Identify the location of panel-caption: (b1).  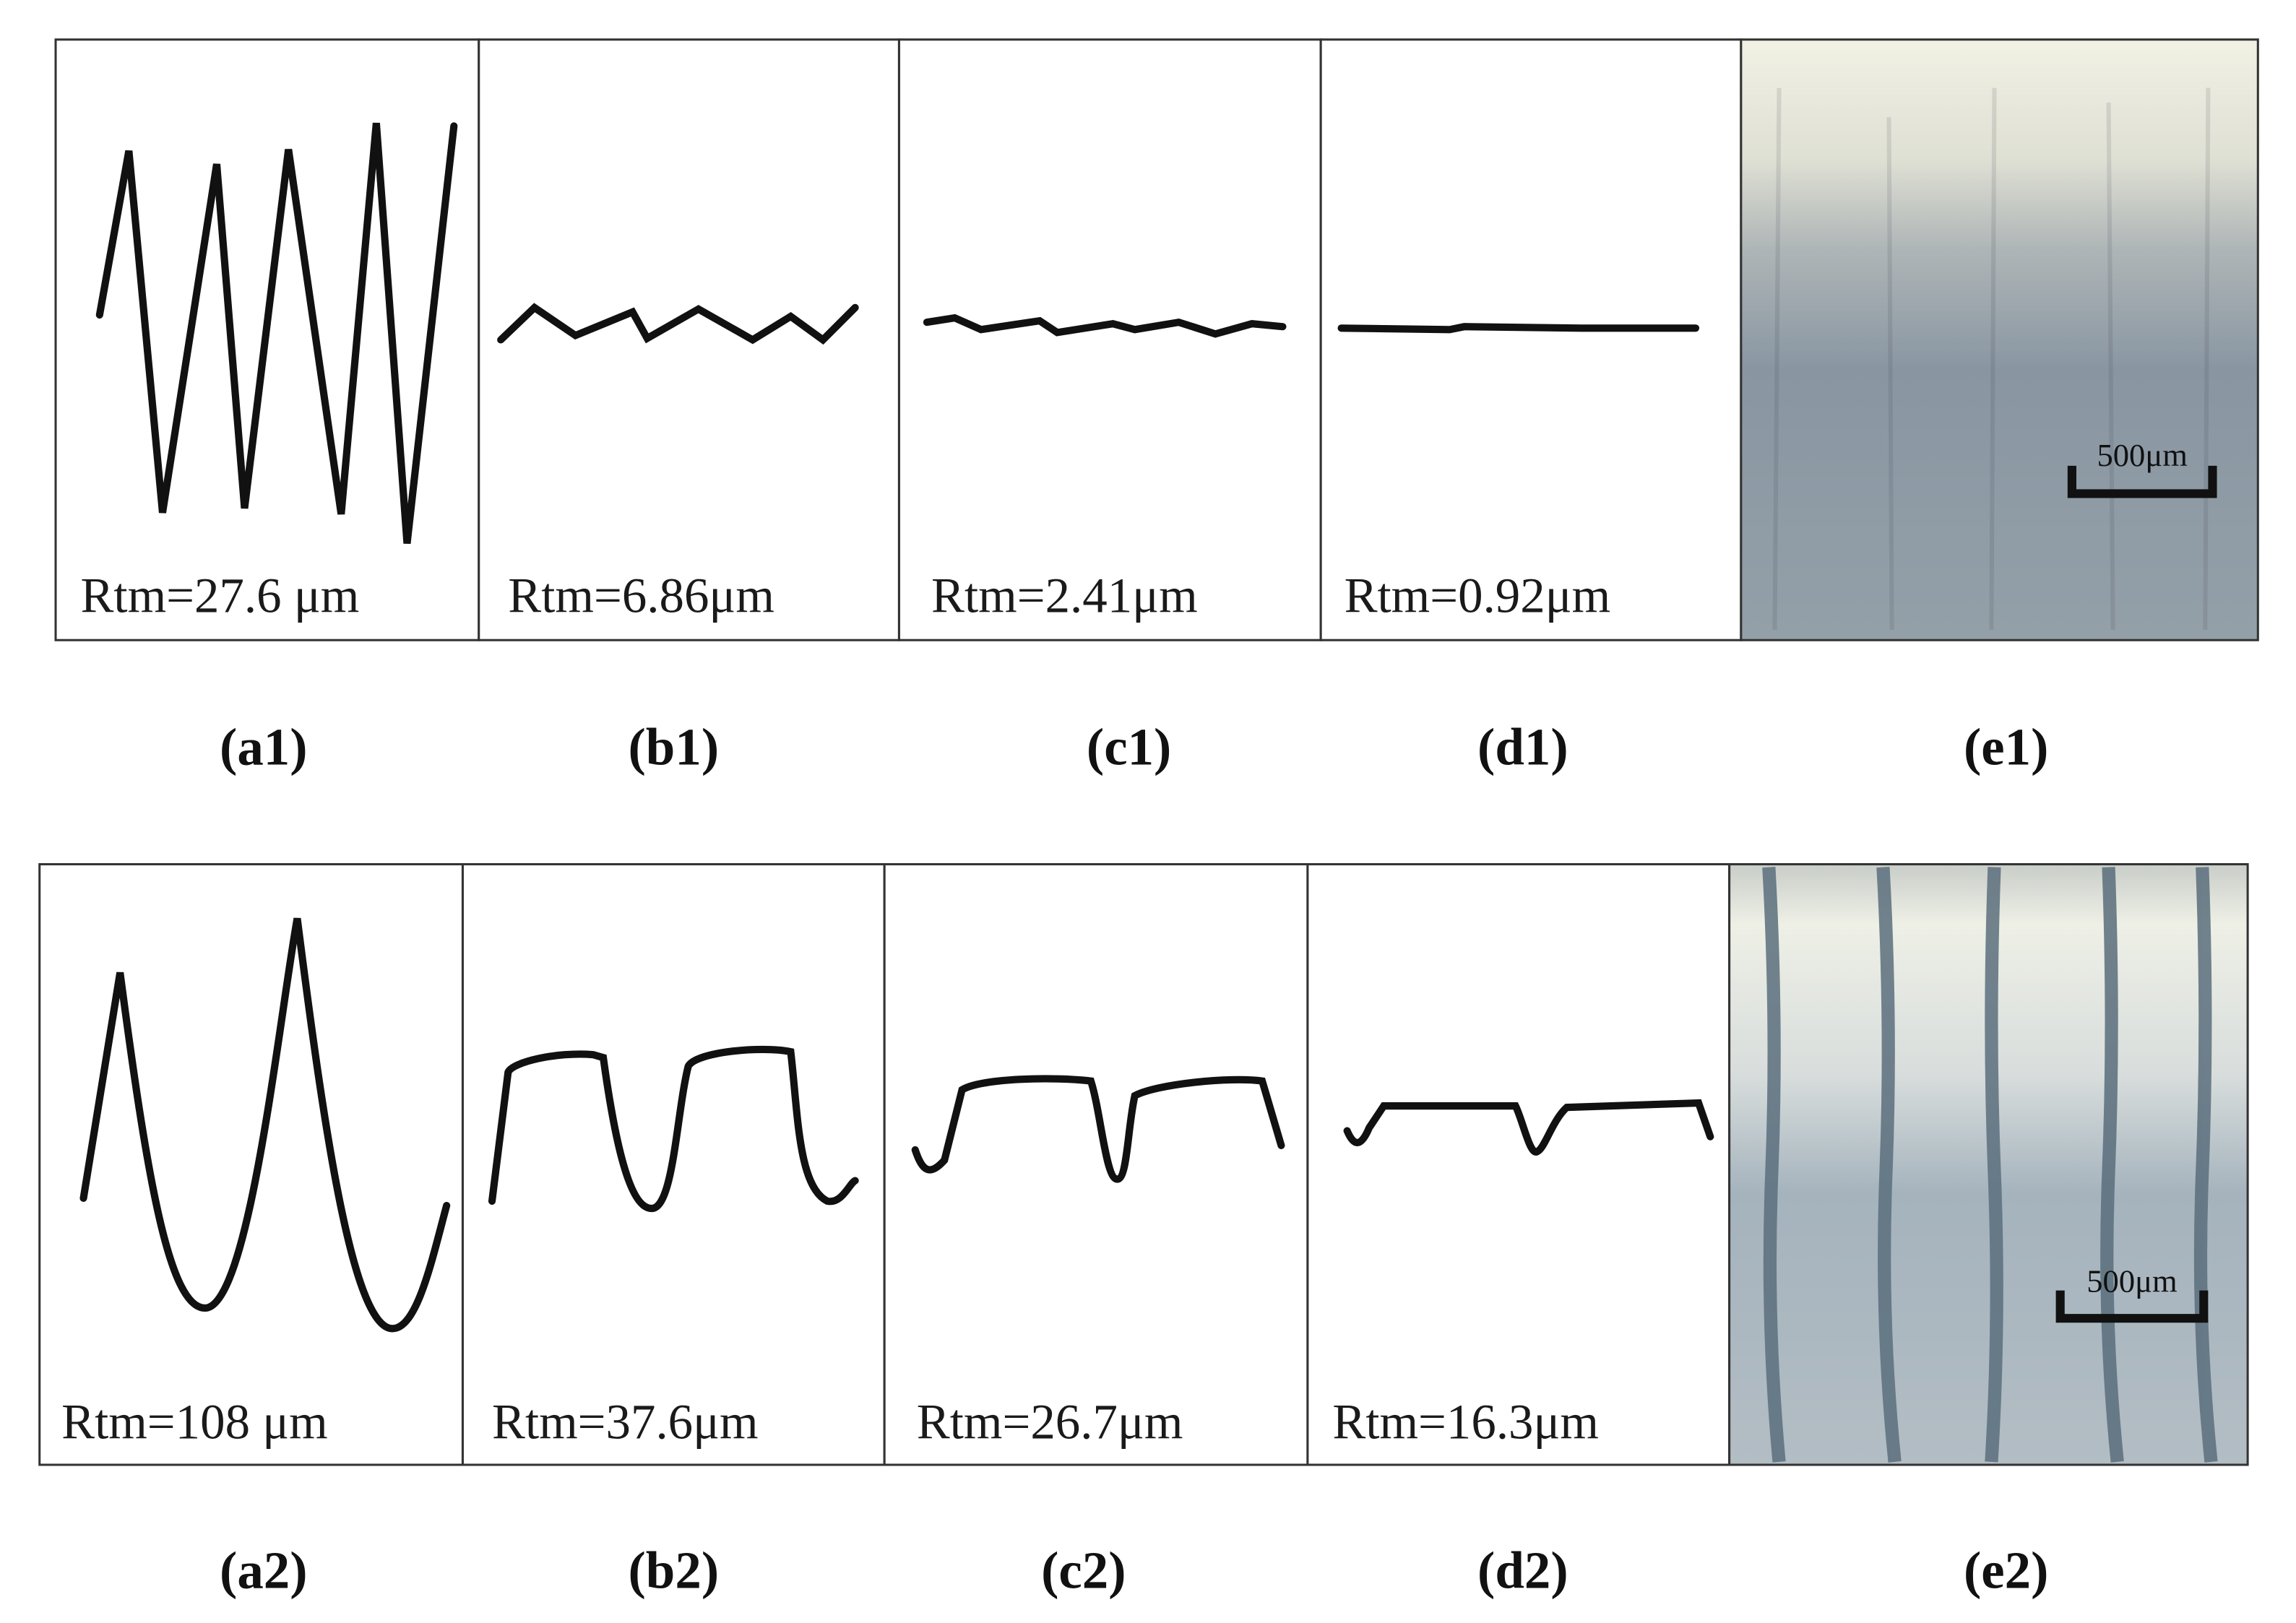
(674, 747).